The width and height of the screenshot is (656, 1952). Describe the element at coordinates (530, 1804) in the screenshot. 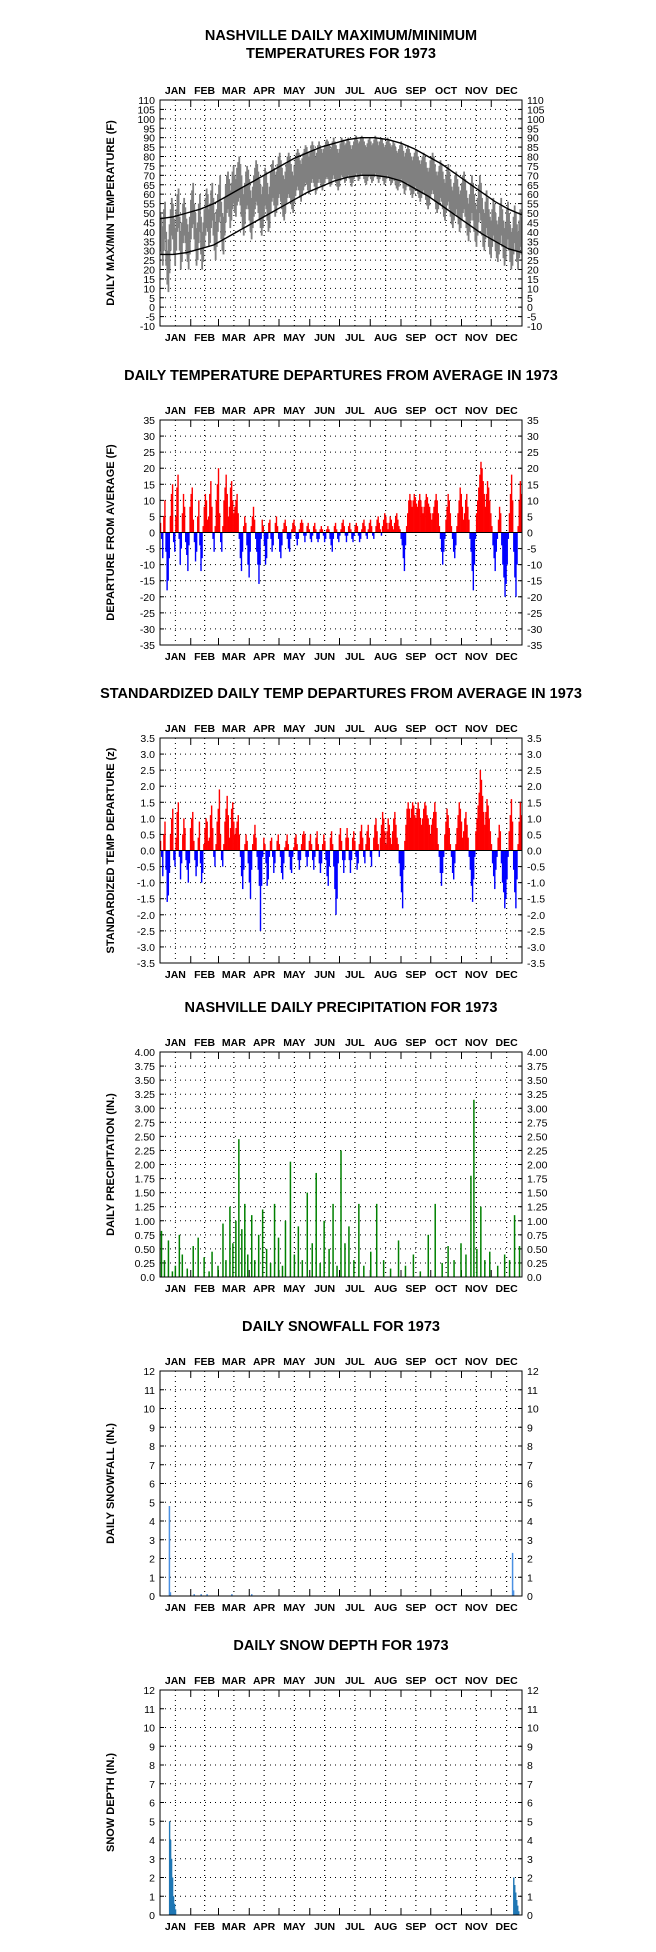

I see `y-tick-right: 6` at that location.